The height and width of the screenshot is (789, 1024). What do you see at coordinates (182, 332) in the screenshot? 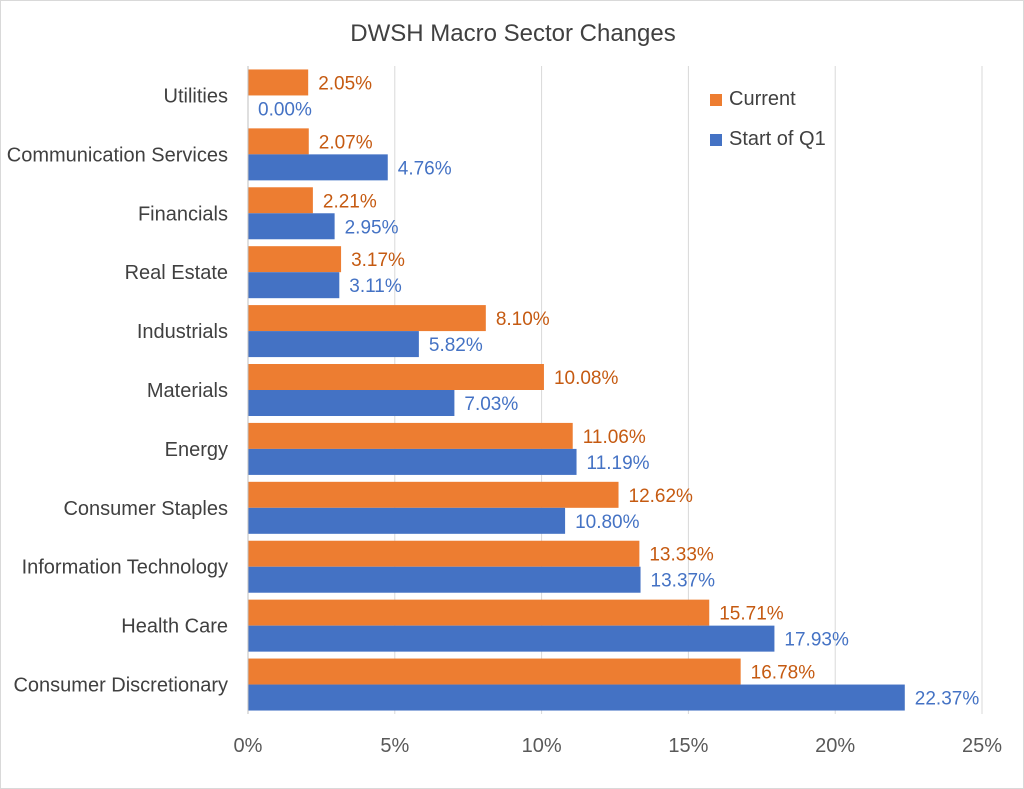
I see `category-label: Industrials` at bounding box center [182, 332].